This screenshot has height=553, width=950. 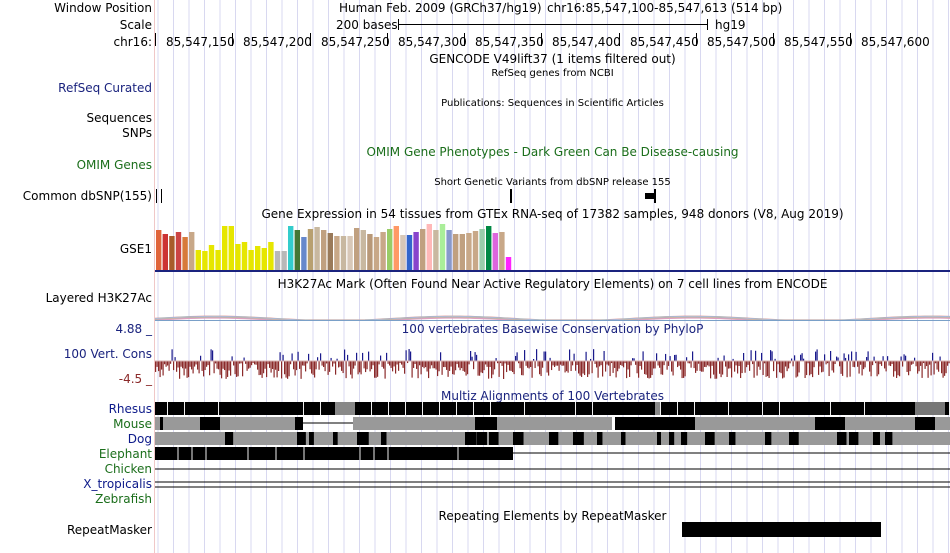 What do you see at coordinates (98, 298) in the screenshot?
I see `layered-h3k27ac-label: Layered H3K27Ac` at bounding box center [98, 298].